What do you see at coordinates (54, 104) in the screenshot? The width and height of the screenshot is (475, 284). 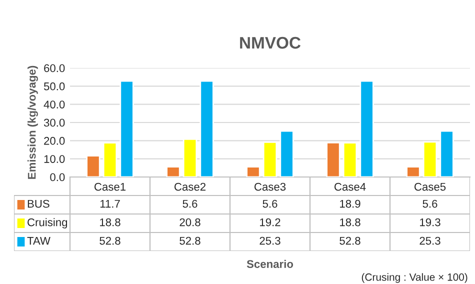 I see `y-tick-label: 40.0` at bounding box center [54, 104].